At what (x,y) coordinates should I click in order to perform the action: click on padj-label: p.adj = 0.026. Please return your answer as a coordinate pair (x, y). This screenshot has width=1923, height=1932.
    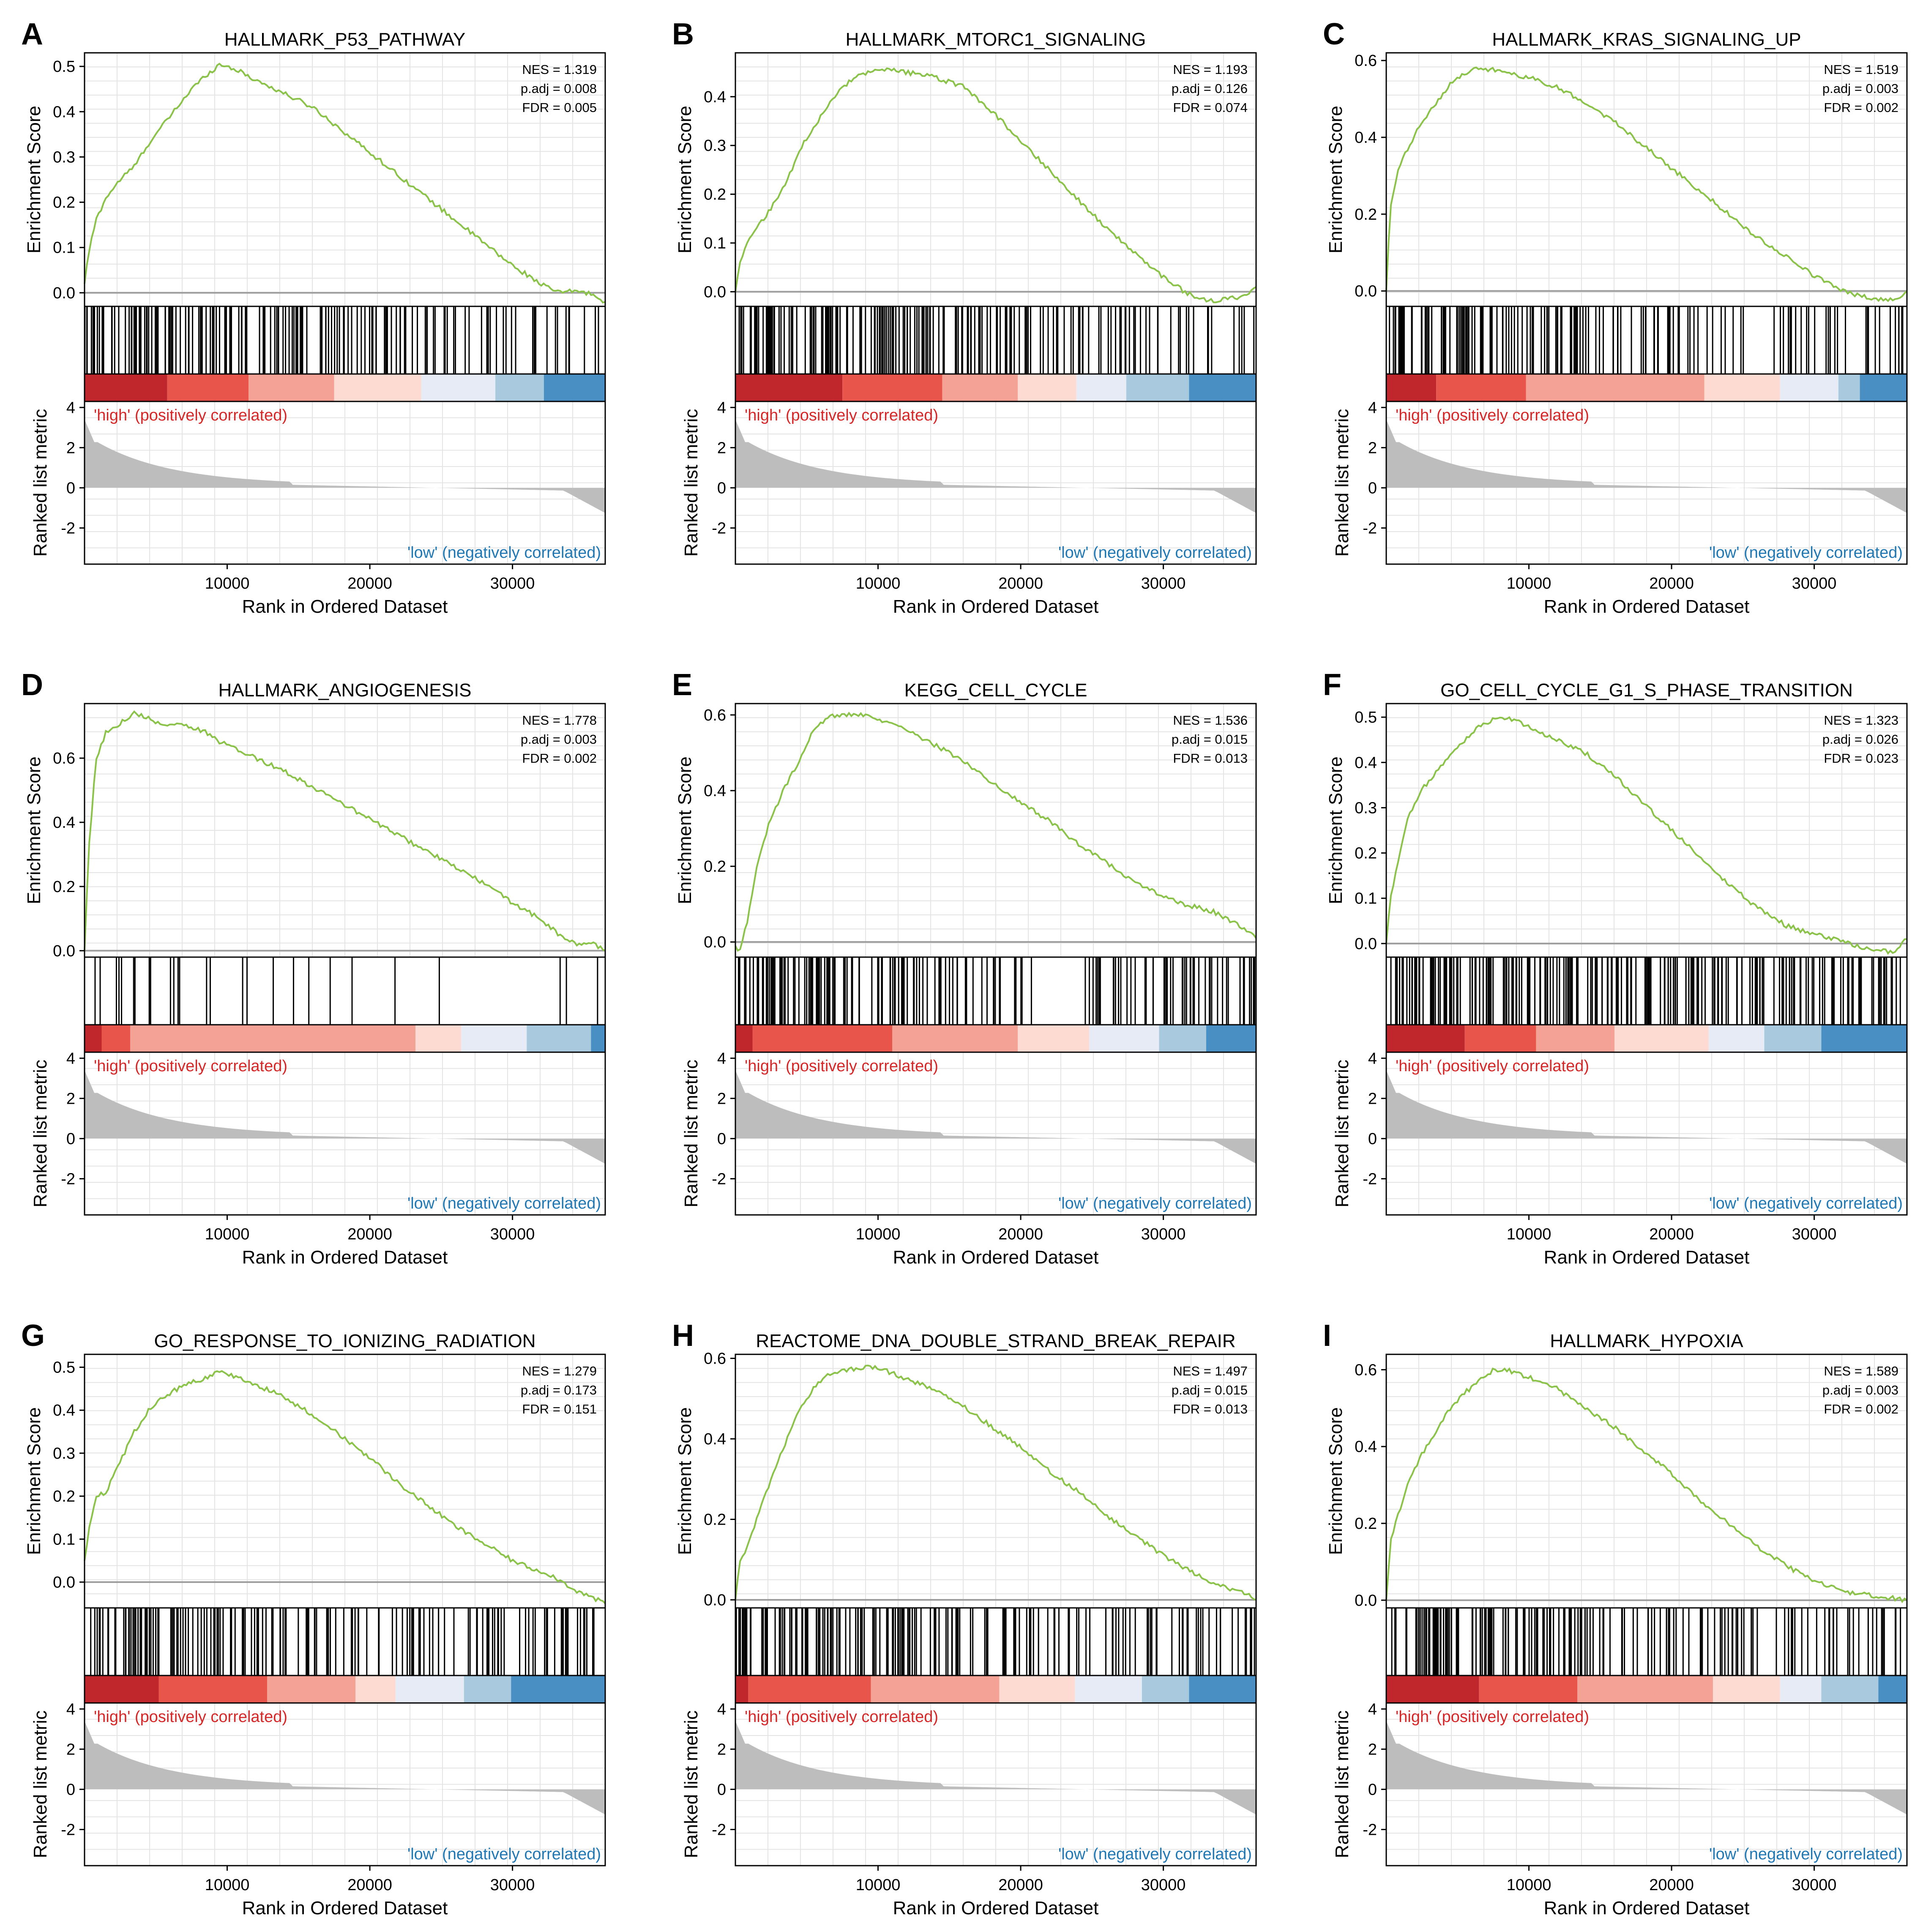
    Looking at the image, I should click on (1860, 739).